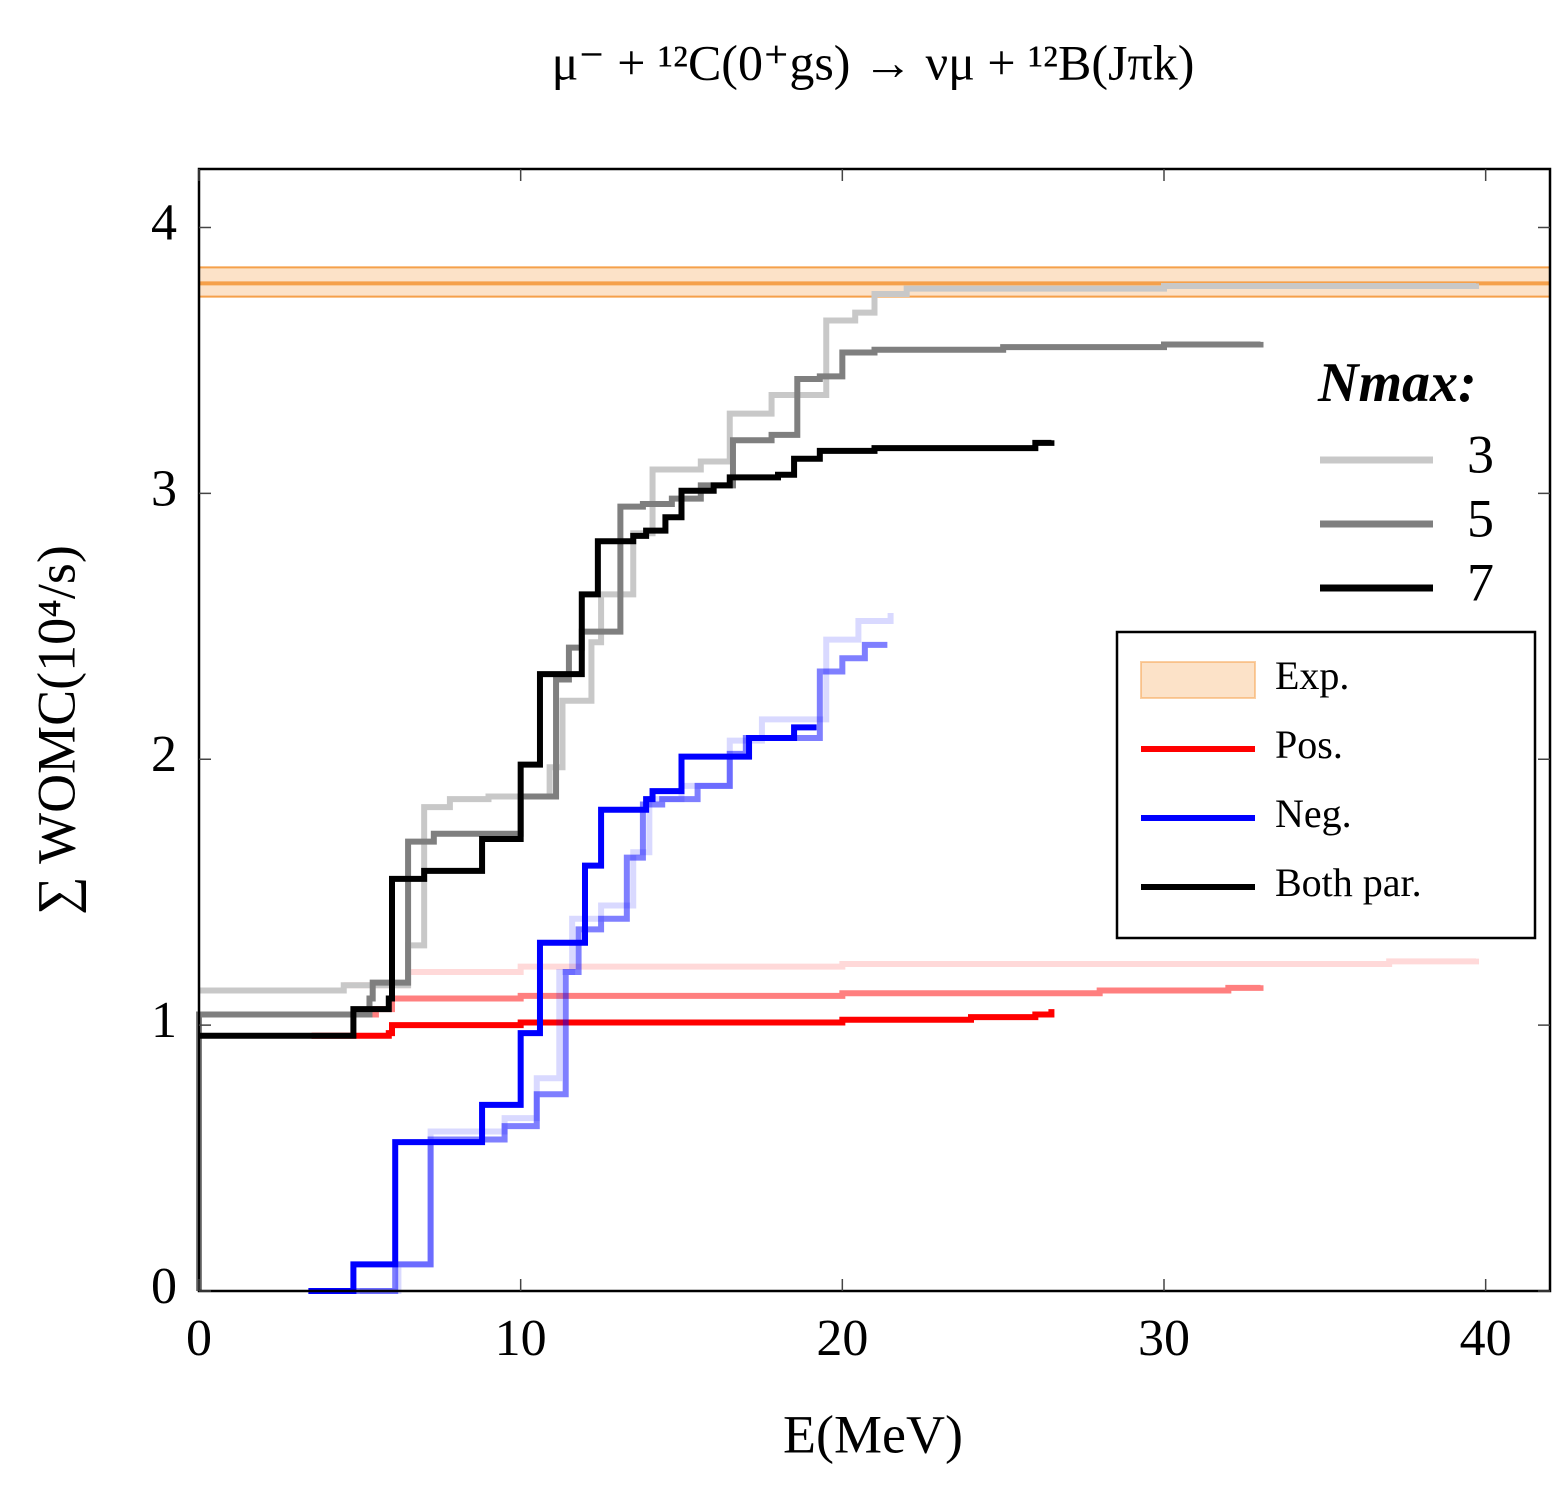 This screenshot has width=1552, height=1501. Describe the element at coordinates (1348, 882) in the screenshot. I see `legend-label: Both par.` at that location.